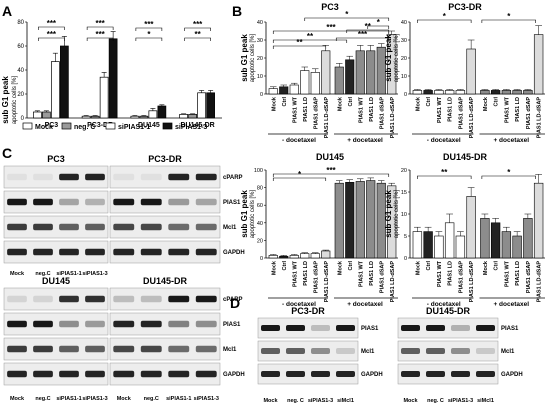 The height and width of the screenshot is (407, 550). I want to click on panel-b-group-label: - docetaxel, so click(299, 304).